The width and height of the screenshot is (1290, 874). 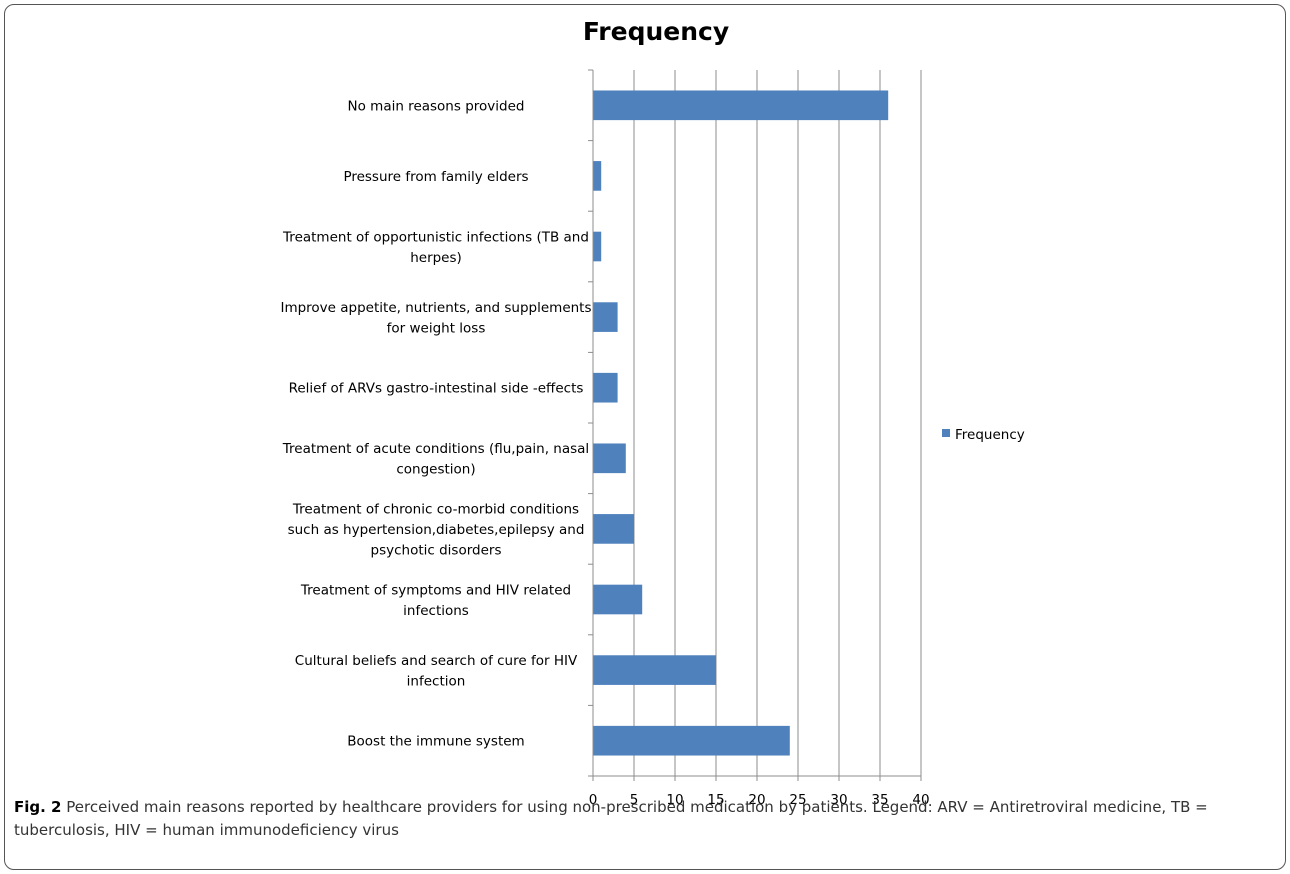 I want to click on legend-swatch, so click(x=946, y=433).